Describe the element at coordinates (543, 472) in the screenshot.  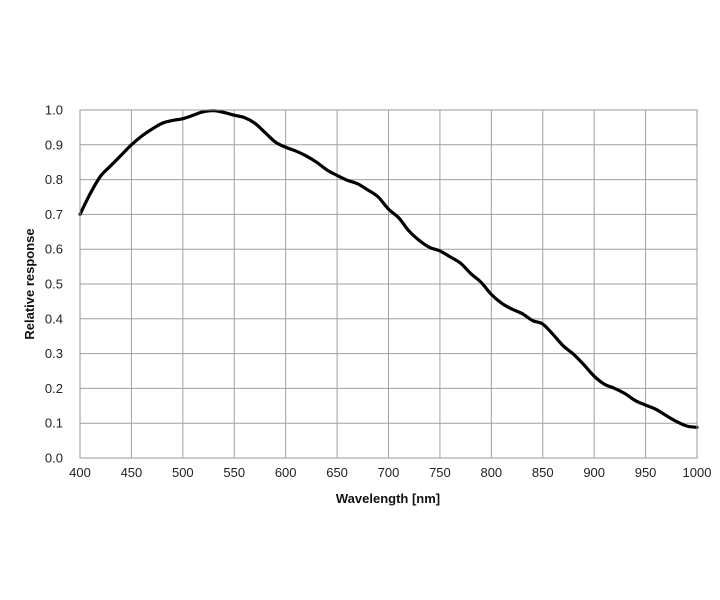
I see `x-tick-label: 850` at that location.